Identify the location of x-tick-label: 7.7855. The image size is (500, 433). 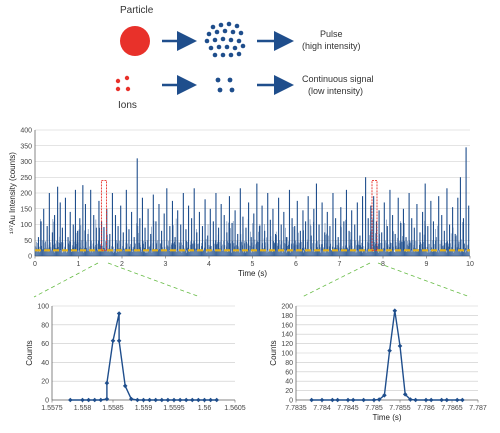
(400, 408).